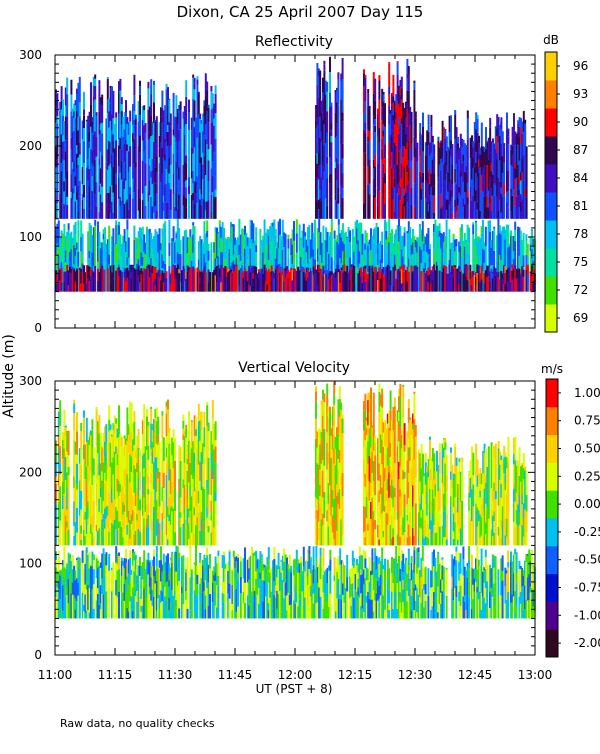 The image size is (600, 754). What do you see at coordinates (551, 94) in the screenshot?
I see `colorbar-swatch` at bounding box center [551, 94].